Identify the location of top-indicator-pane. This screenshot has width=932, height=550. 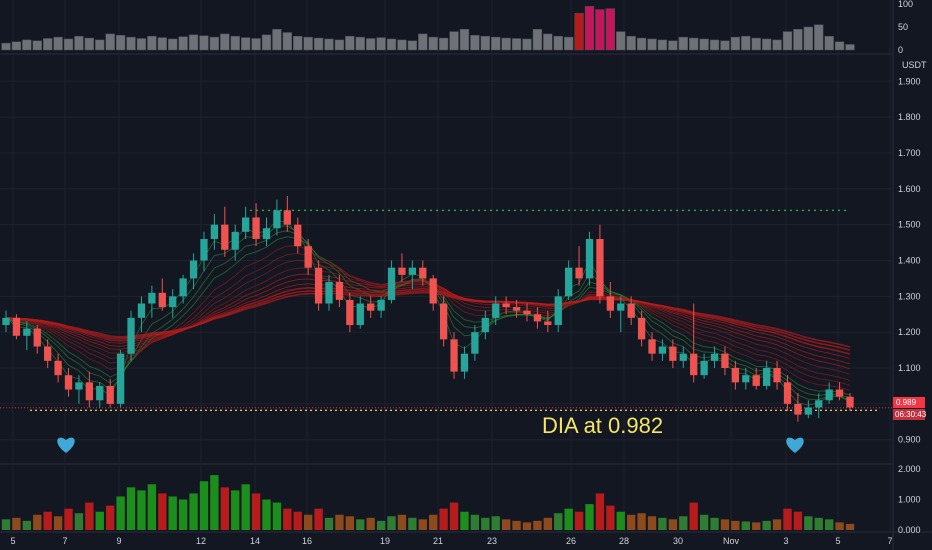
(428, 28).